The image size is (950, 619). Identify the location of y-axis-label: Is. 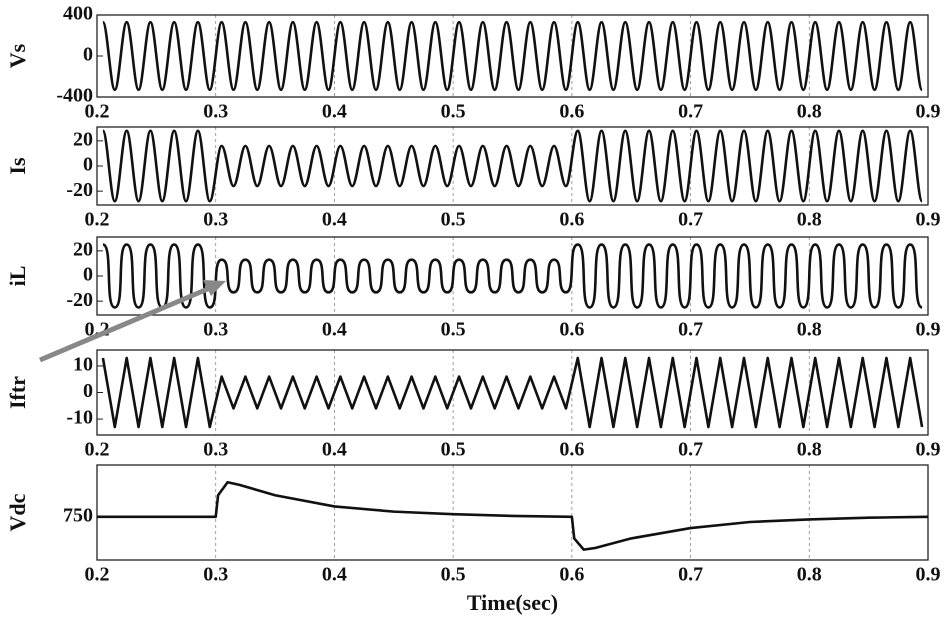
(17, 166).